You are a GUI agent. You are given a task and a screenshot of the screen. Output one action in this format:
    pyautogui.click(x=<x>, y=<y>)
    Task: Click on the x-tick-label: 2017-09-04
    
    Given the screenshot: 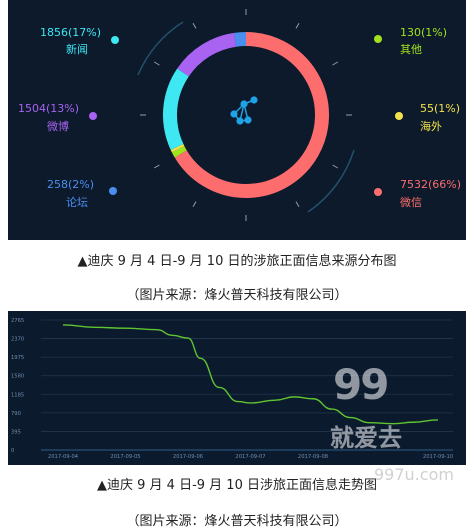 What is the action you would take?
    pyautogui.click(x=63, y=457)
    